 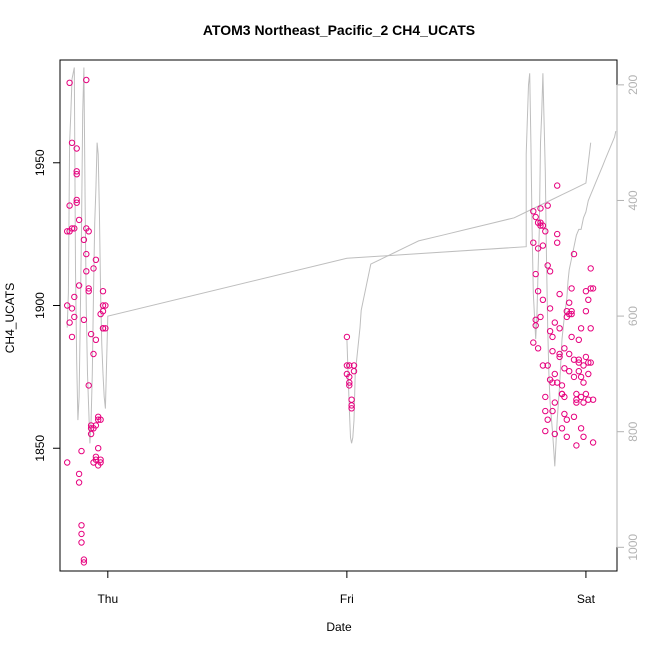 What do you see at coordinates (633, 316) in the screenshot?
I see `right-tick-label: 600` at bounding box center [633, 316].